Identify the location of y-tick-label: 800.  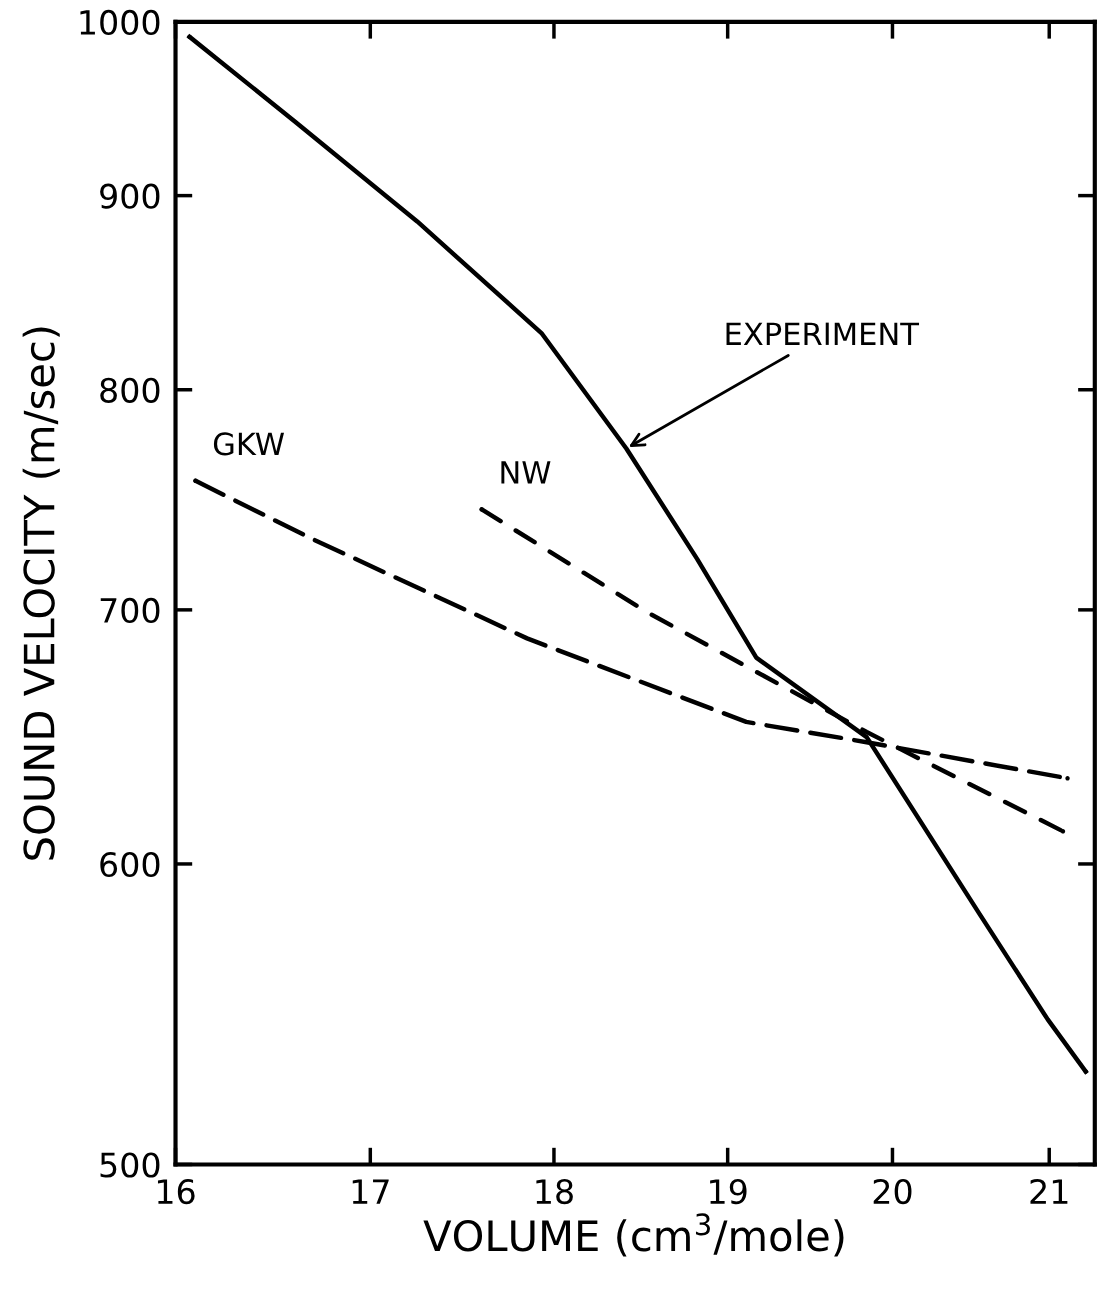
(130, 390).